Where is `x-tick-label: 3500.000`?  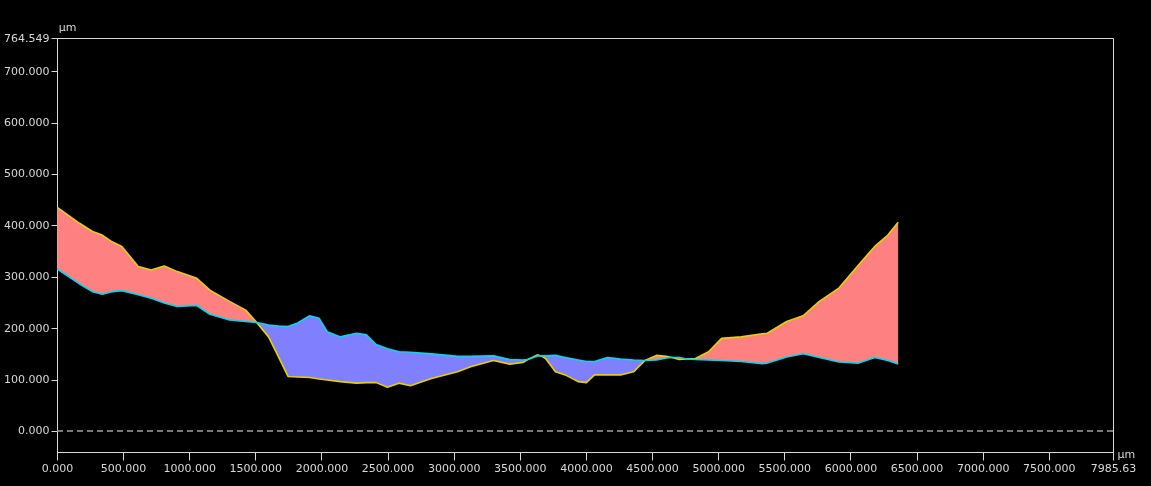 x-tick-label: 3500.000 is located at coordinates (520, 468).